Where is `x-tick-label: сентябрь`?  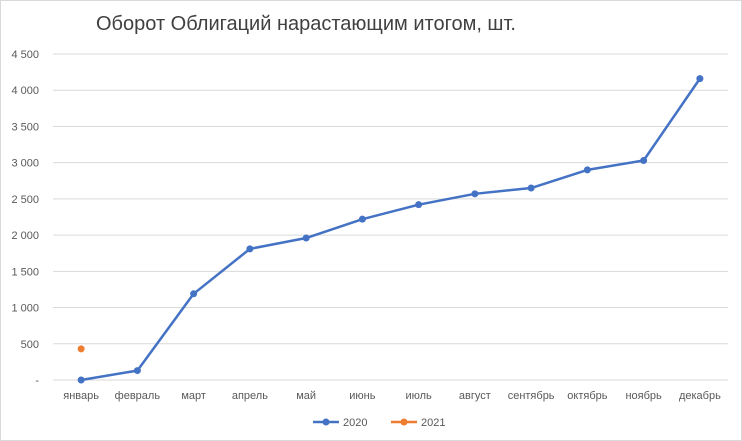
x-tick-label: сентябрь is located at coordinates (531, 396).